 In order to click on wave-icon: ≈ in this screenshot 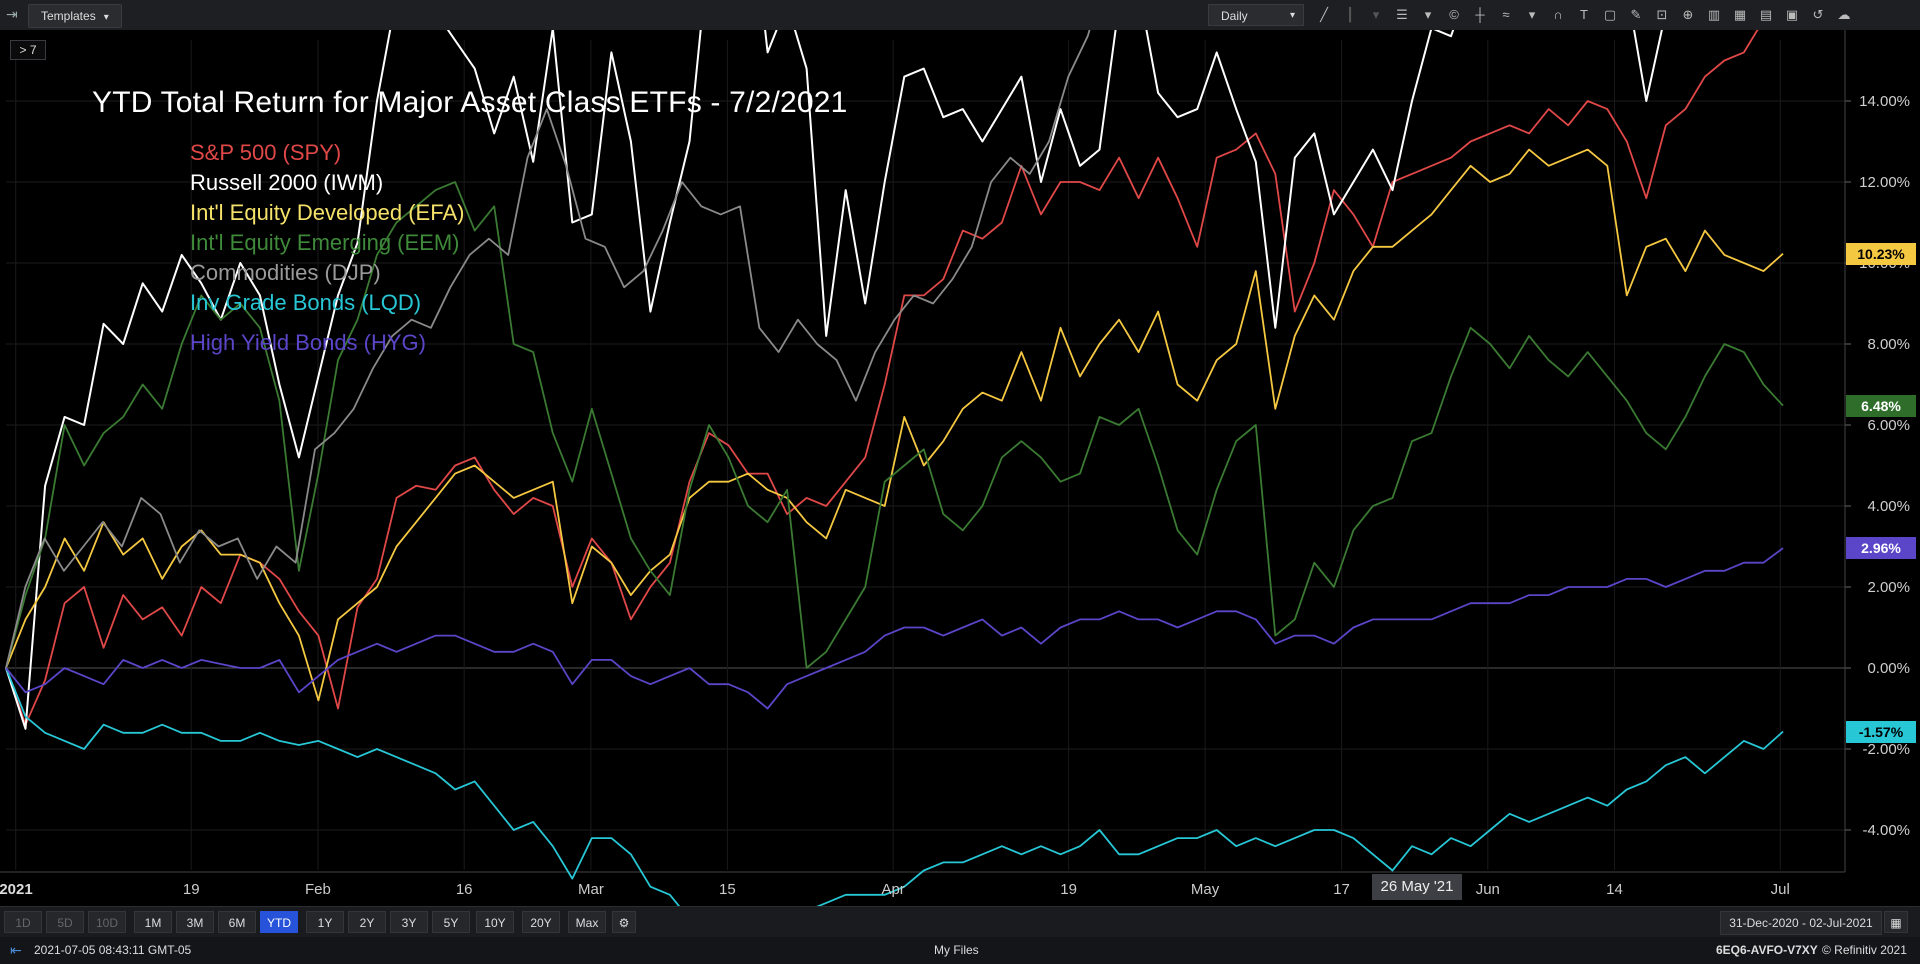, I will do `click(1506, 14)`.